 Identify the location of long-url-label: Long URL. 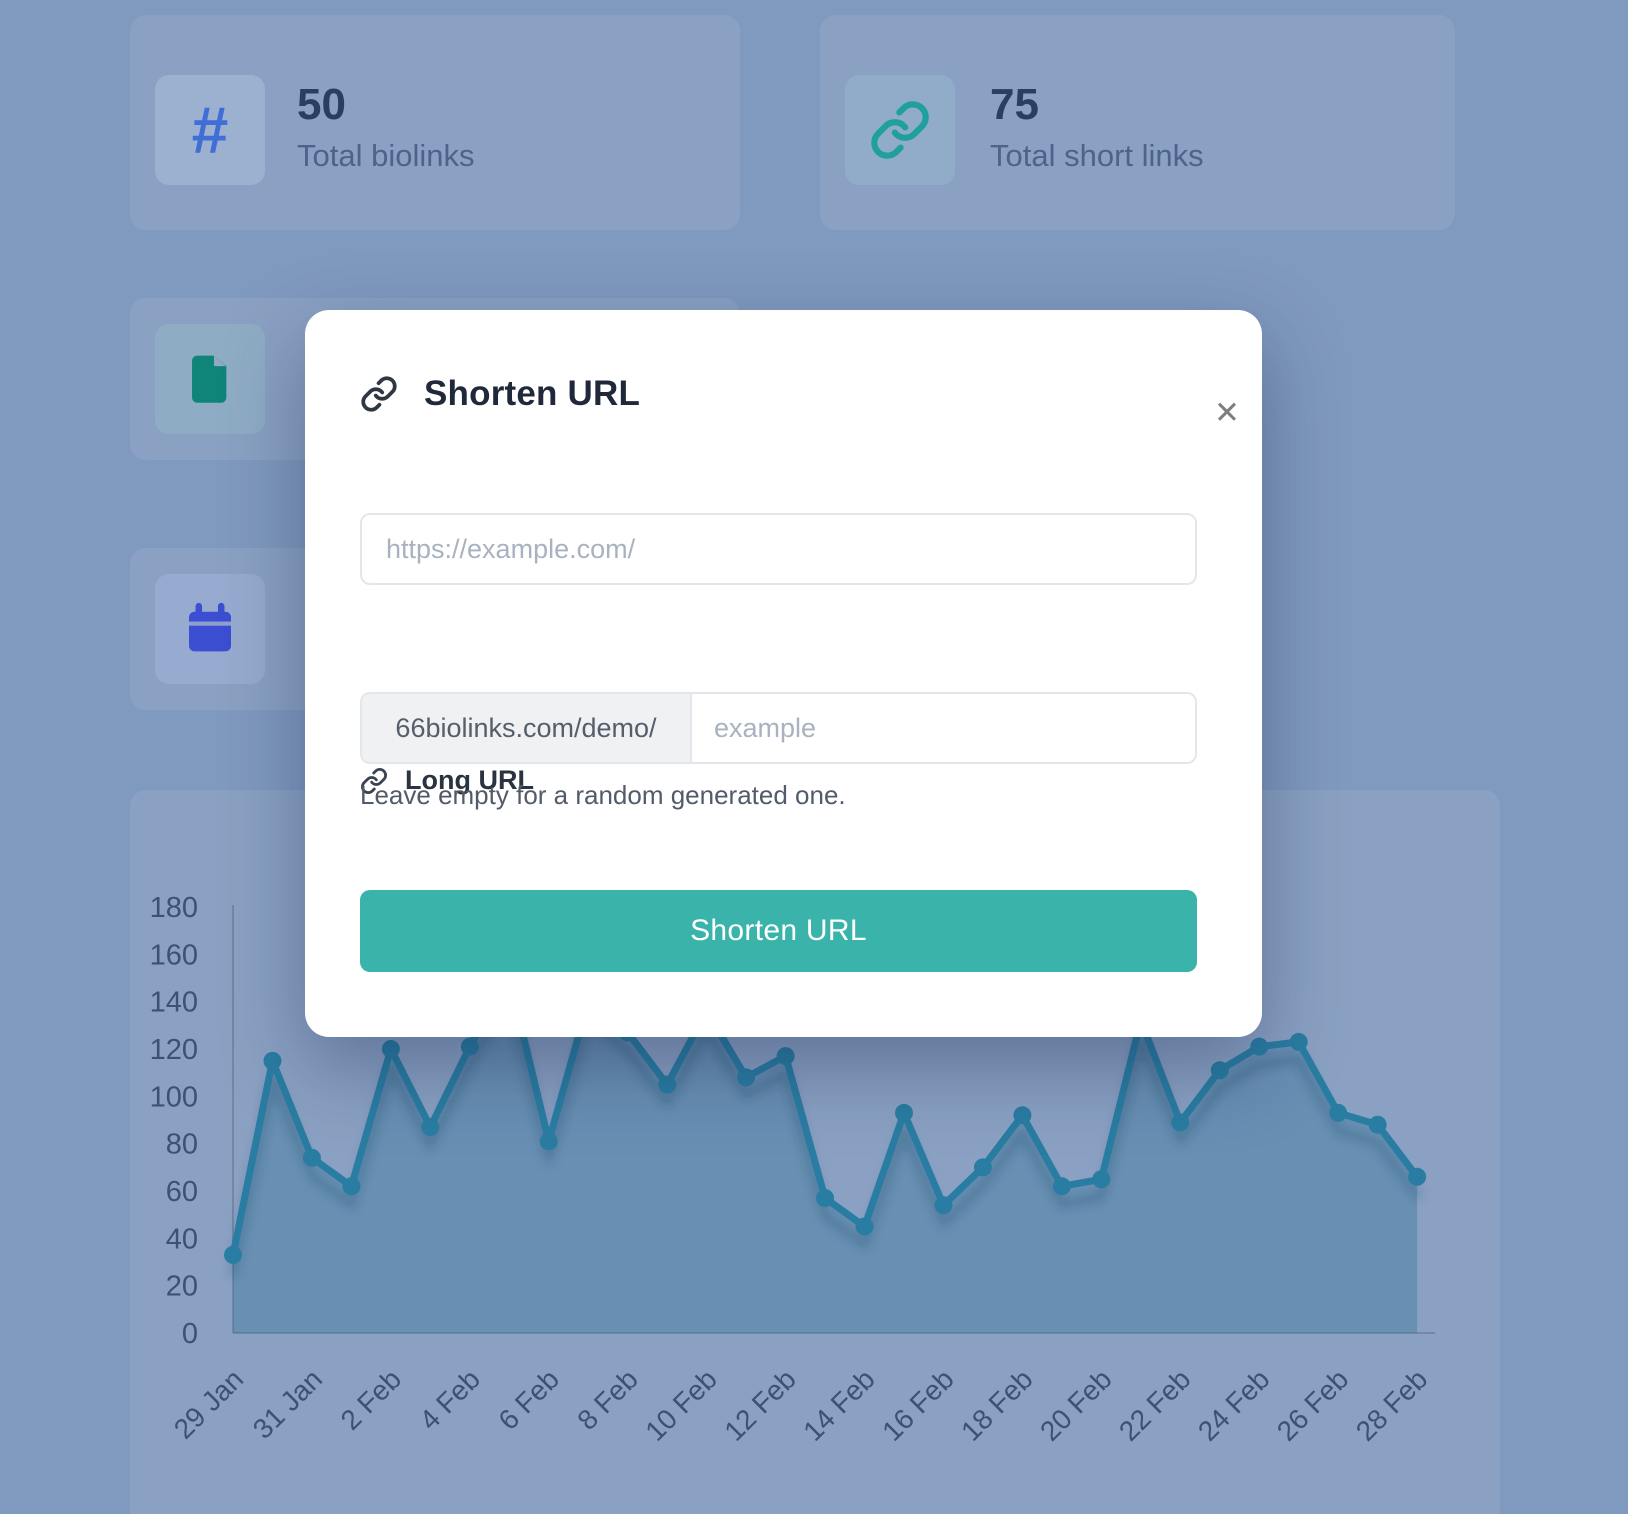
(469, 780).